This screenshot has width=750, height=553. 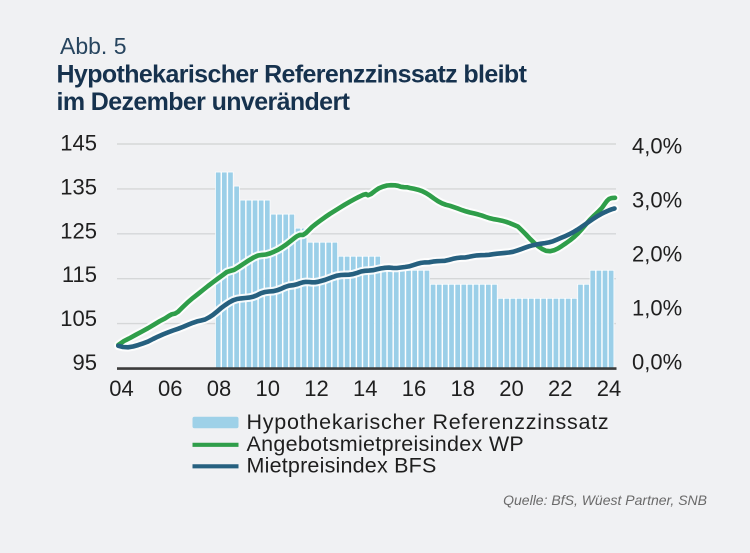 What do you see at coordinates (511, 388) in the screenshot?
I see `svg-text: 20` at bounding box center [511, 388].